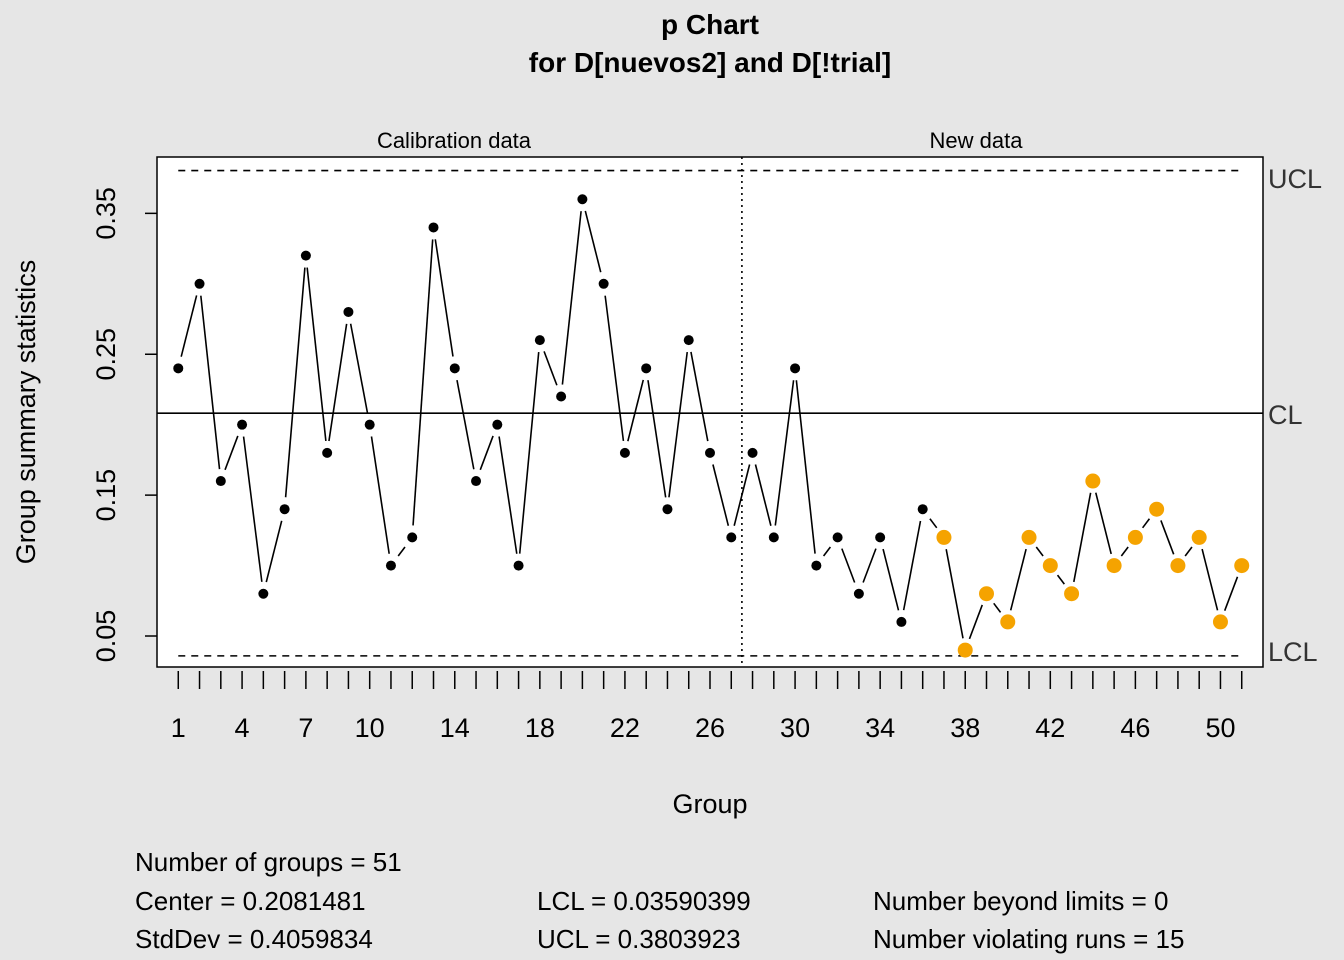 The height and width of the screenshot is (960, 1344). Describe the element at coordinates (540, 728) in the screenshot. I see `x-tick-label: 18` at that location.